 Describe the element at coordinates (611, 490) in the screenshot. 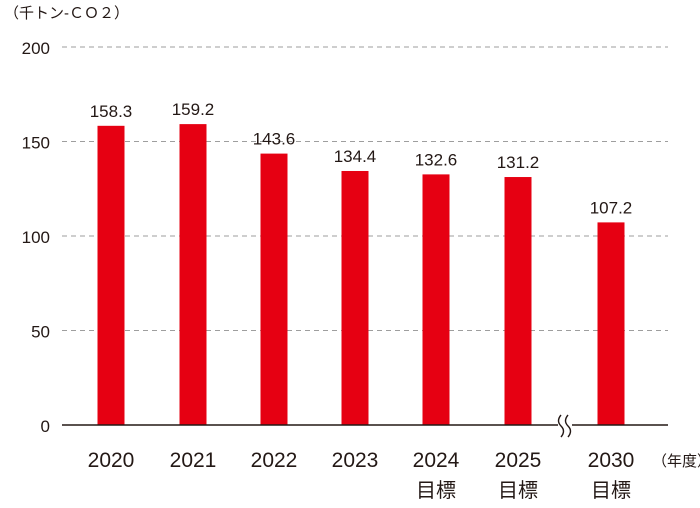

I see `x-tick-suffix-2030: 目標` at that location.